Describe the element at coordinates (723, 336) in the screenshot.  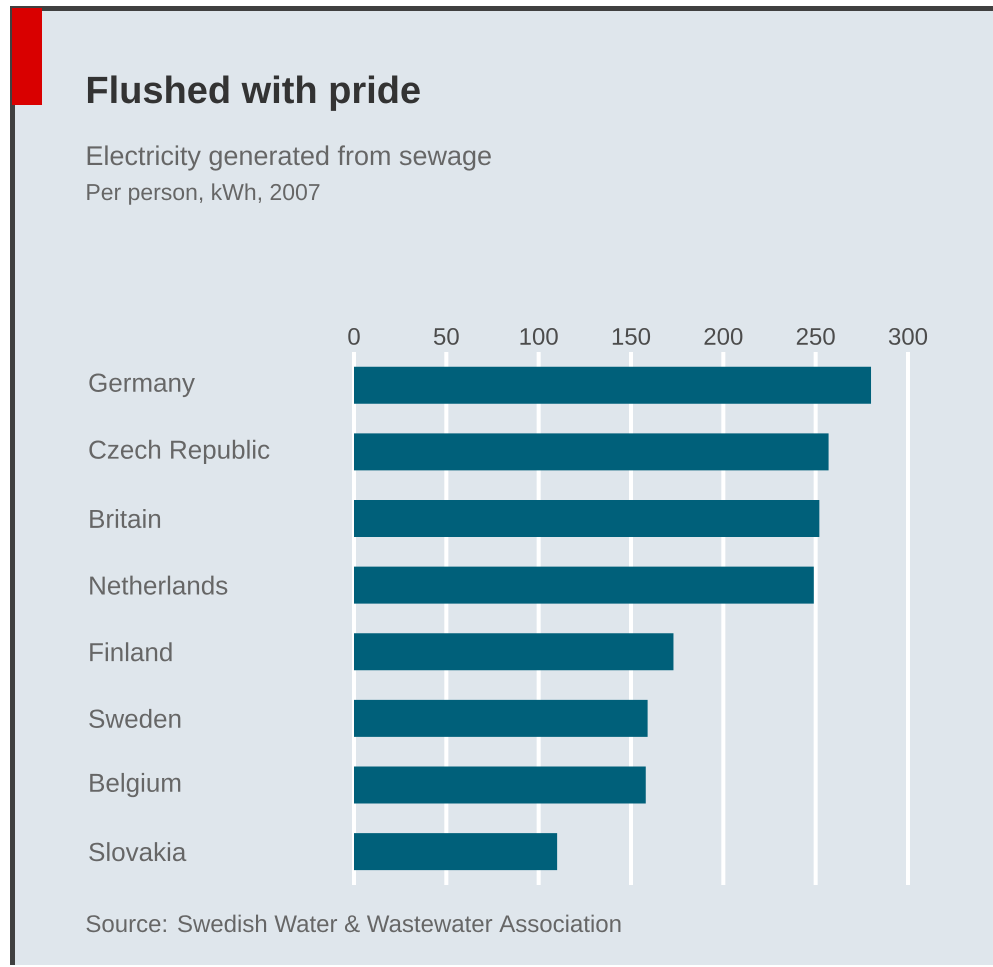
I see `x-tick-label: 200` at that location.